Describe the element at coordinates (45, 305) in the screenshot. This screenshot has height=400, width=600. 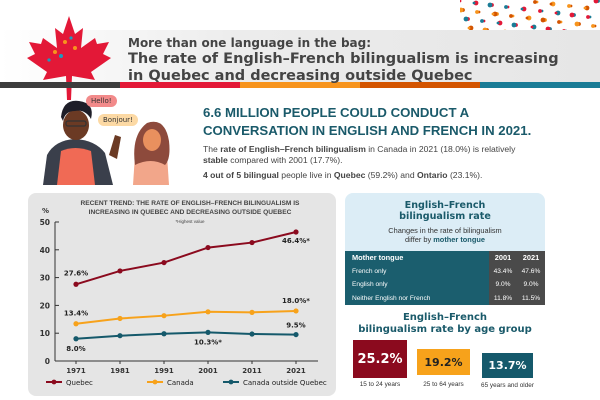
I see `y-tick-label: 20` at that location.